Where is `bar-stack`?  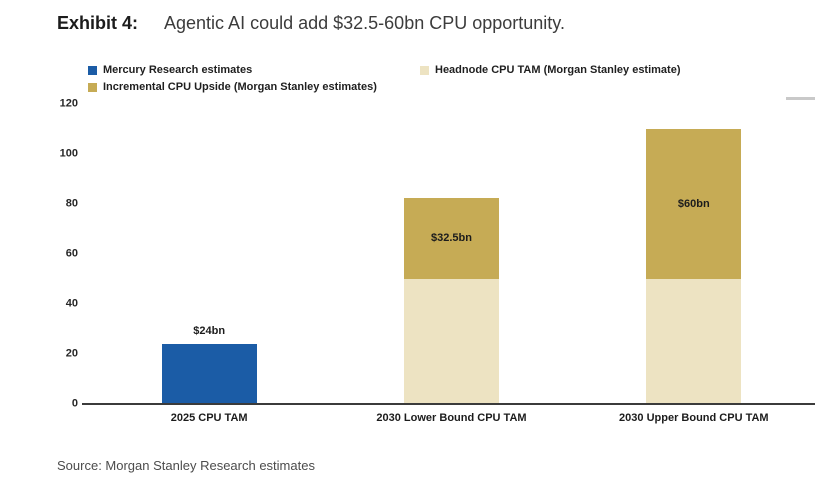 bar-stack is located at coordinates (209, 374).